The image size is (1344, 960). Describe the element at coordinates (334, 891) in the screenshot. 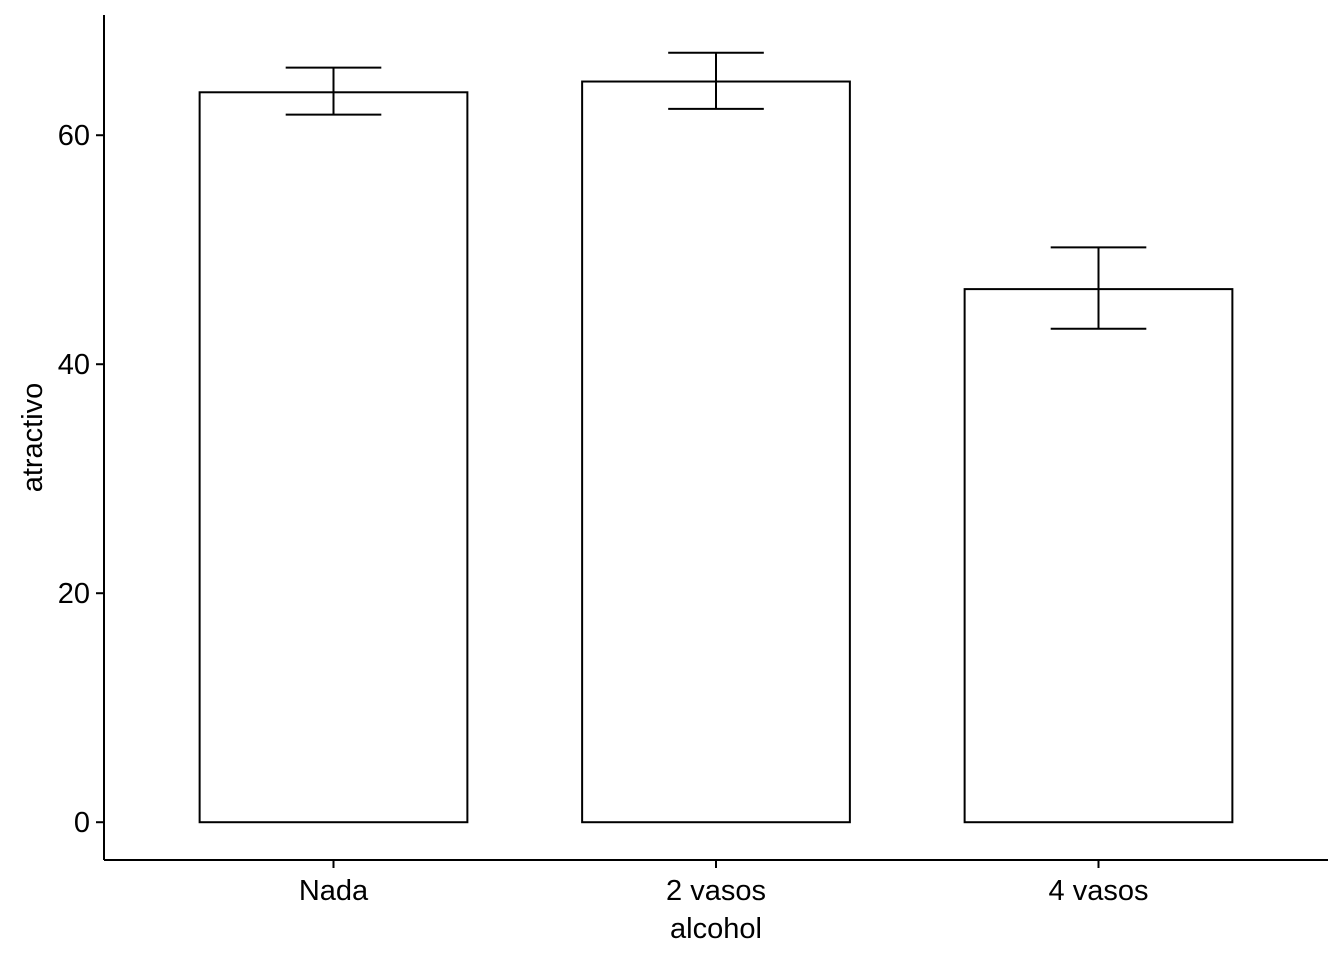

I see `x-tick-label: Nada` at that location.